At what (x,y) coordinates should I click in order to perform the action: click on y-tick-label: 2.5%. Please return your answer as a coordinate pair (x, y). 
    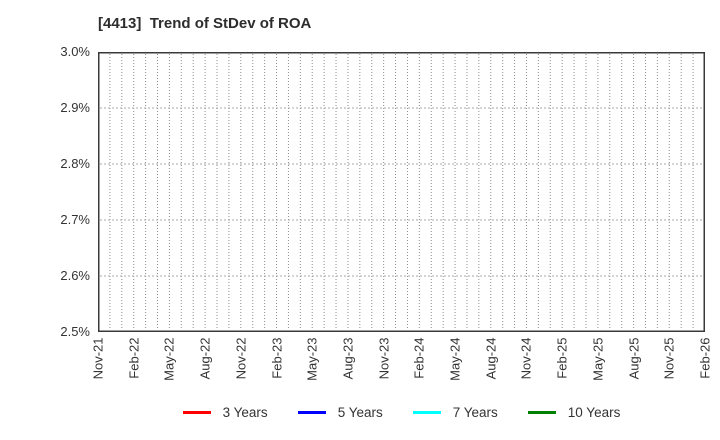
    Looking at the image, I should click on (75, 331).